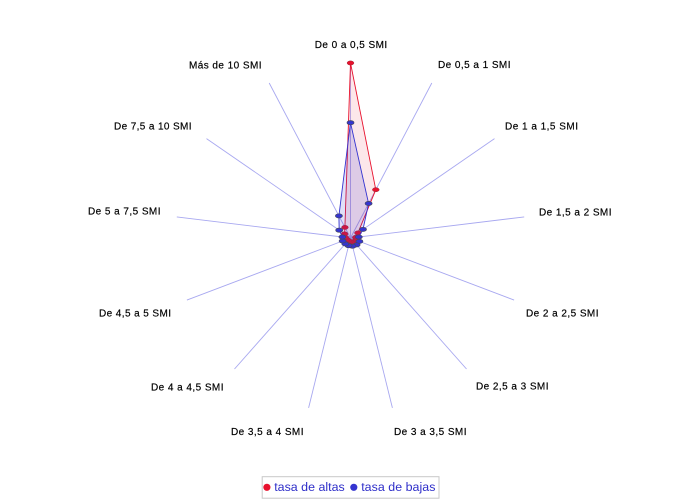 Image resolution: width=700 pixels, height=500 pixels. What do you see at coordinates (430, 432) in the screenshot?
I see `svg-text: De 3 a 3,5 SMI` at bounding box center [430, 432].